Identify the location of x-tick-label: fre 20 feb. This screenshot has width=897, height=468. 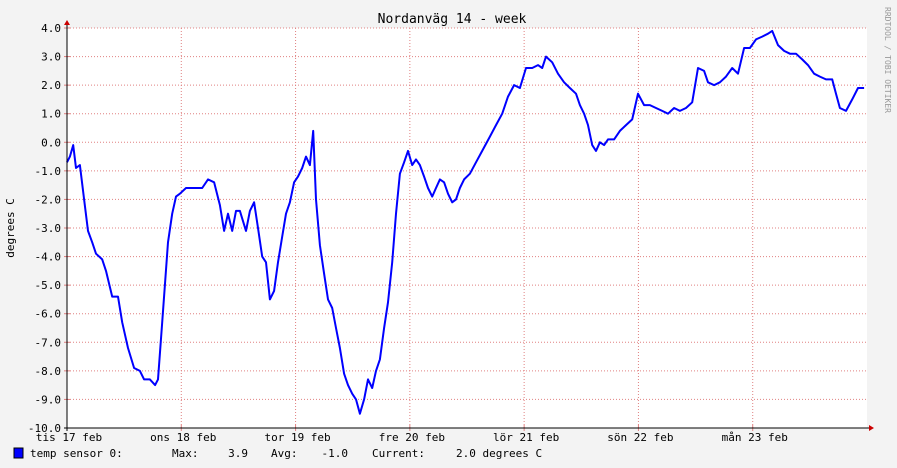
(412, 437).